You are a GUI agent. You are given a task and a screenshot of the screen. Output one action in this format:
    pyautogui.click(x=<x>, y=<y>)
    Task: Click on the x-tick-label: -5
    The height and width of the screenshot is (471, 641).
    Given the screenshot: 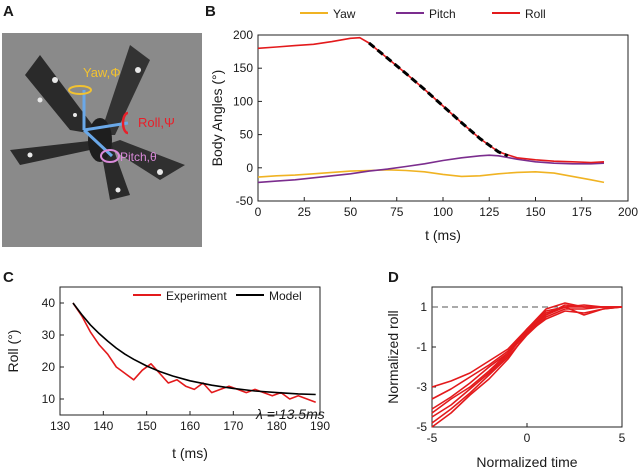 What is the action you would take?
    pyautogui.click(x=432, y=438)
    